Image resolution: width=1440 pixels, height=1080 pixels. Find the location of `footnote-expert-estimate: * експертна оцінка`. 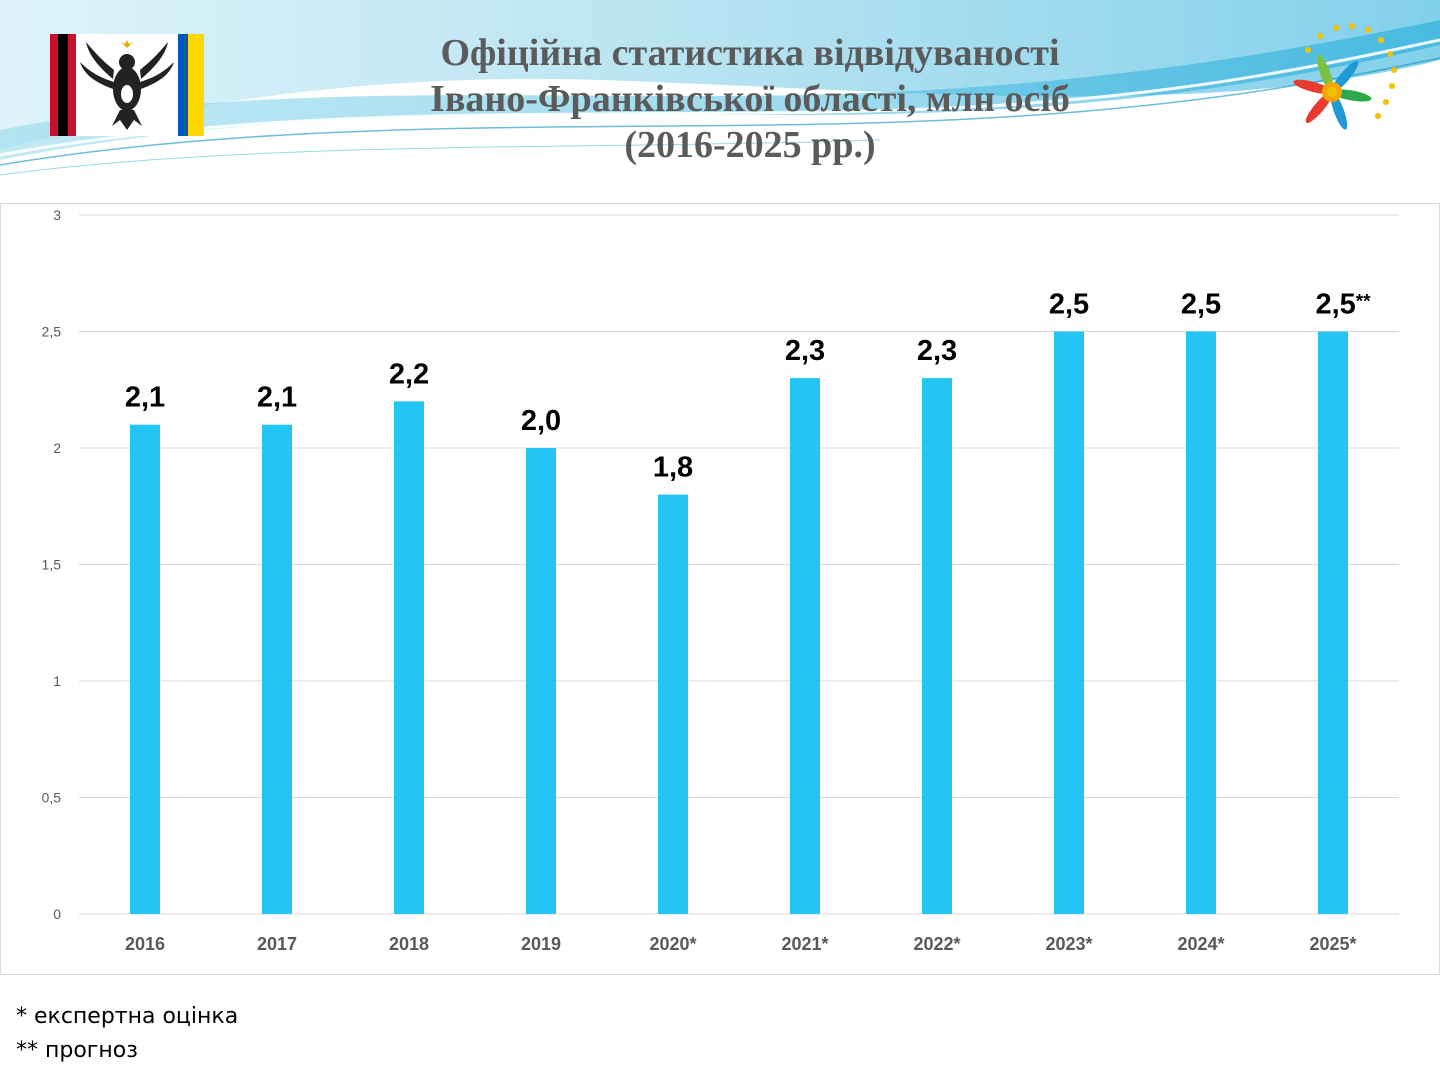

footnote-expert-estimate: * експертна оцінка is located at coordinates (127, 1016).